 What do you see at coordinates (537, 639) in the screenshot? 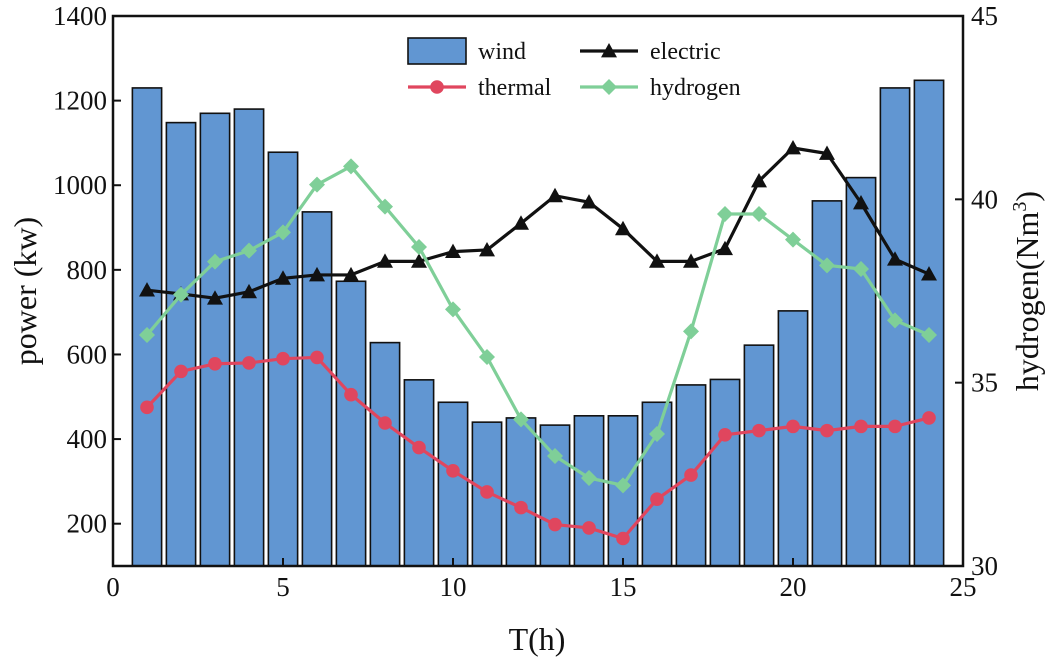
I see `x-axis-title: T(h)` at bounding box center [537, 639].